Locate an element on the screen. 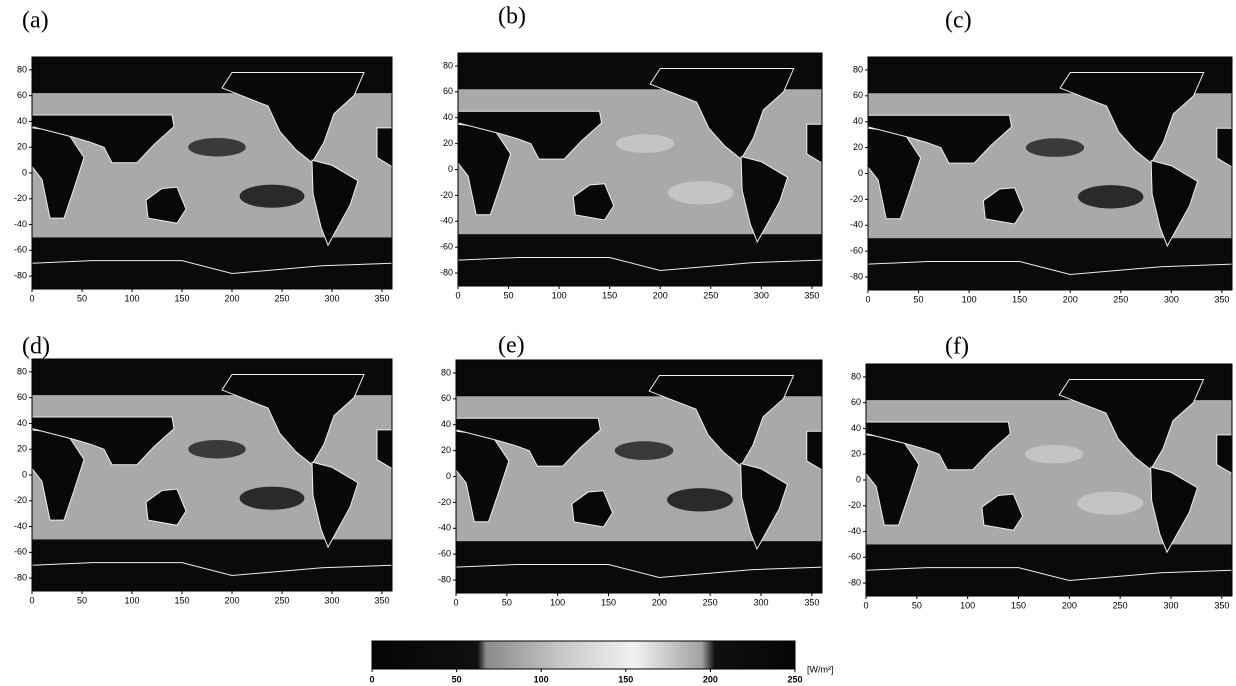  panel-title: (a) is located at coordinates (35, 21).